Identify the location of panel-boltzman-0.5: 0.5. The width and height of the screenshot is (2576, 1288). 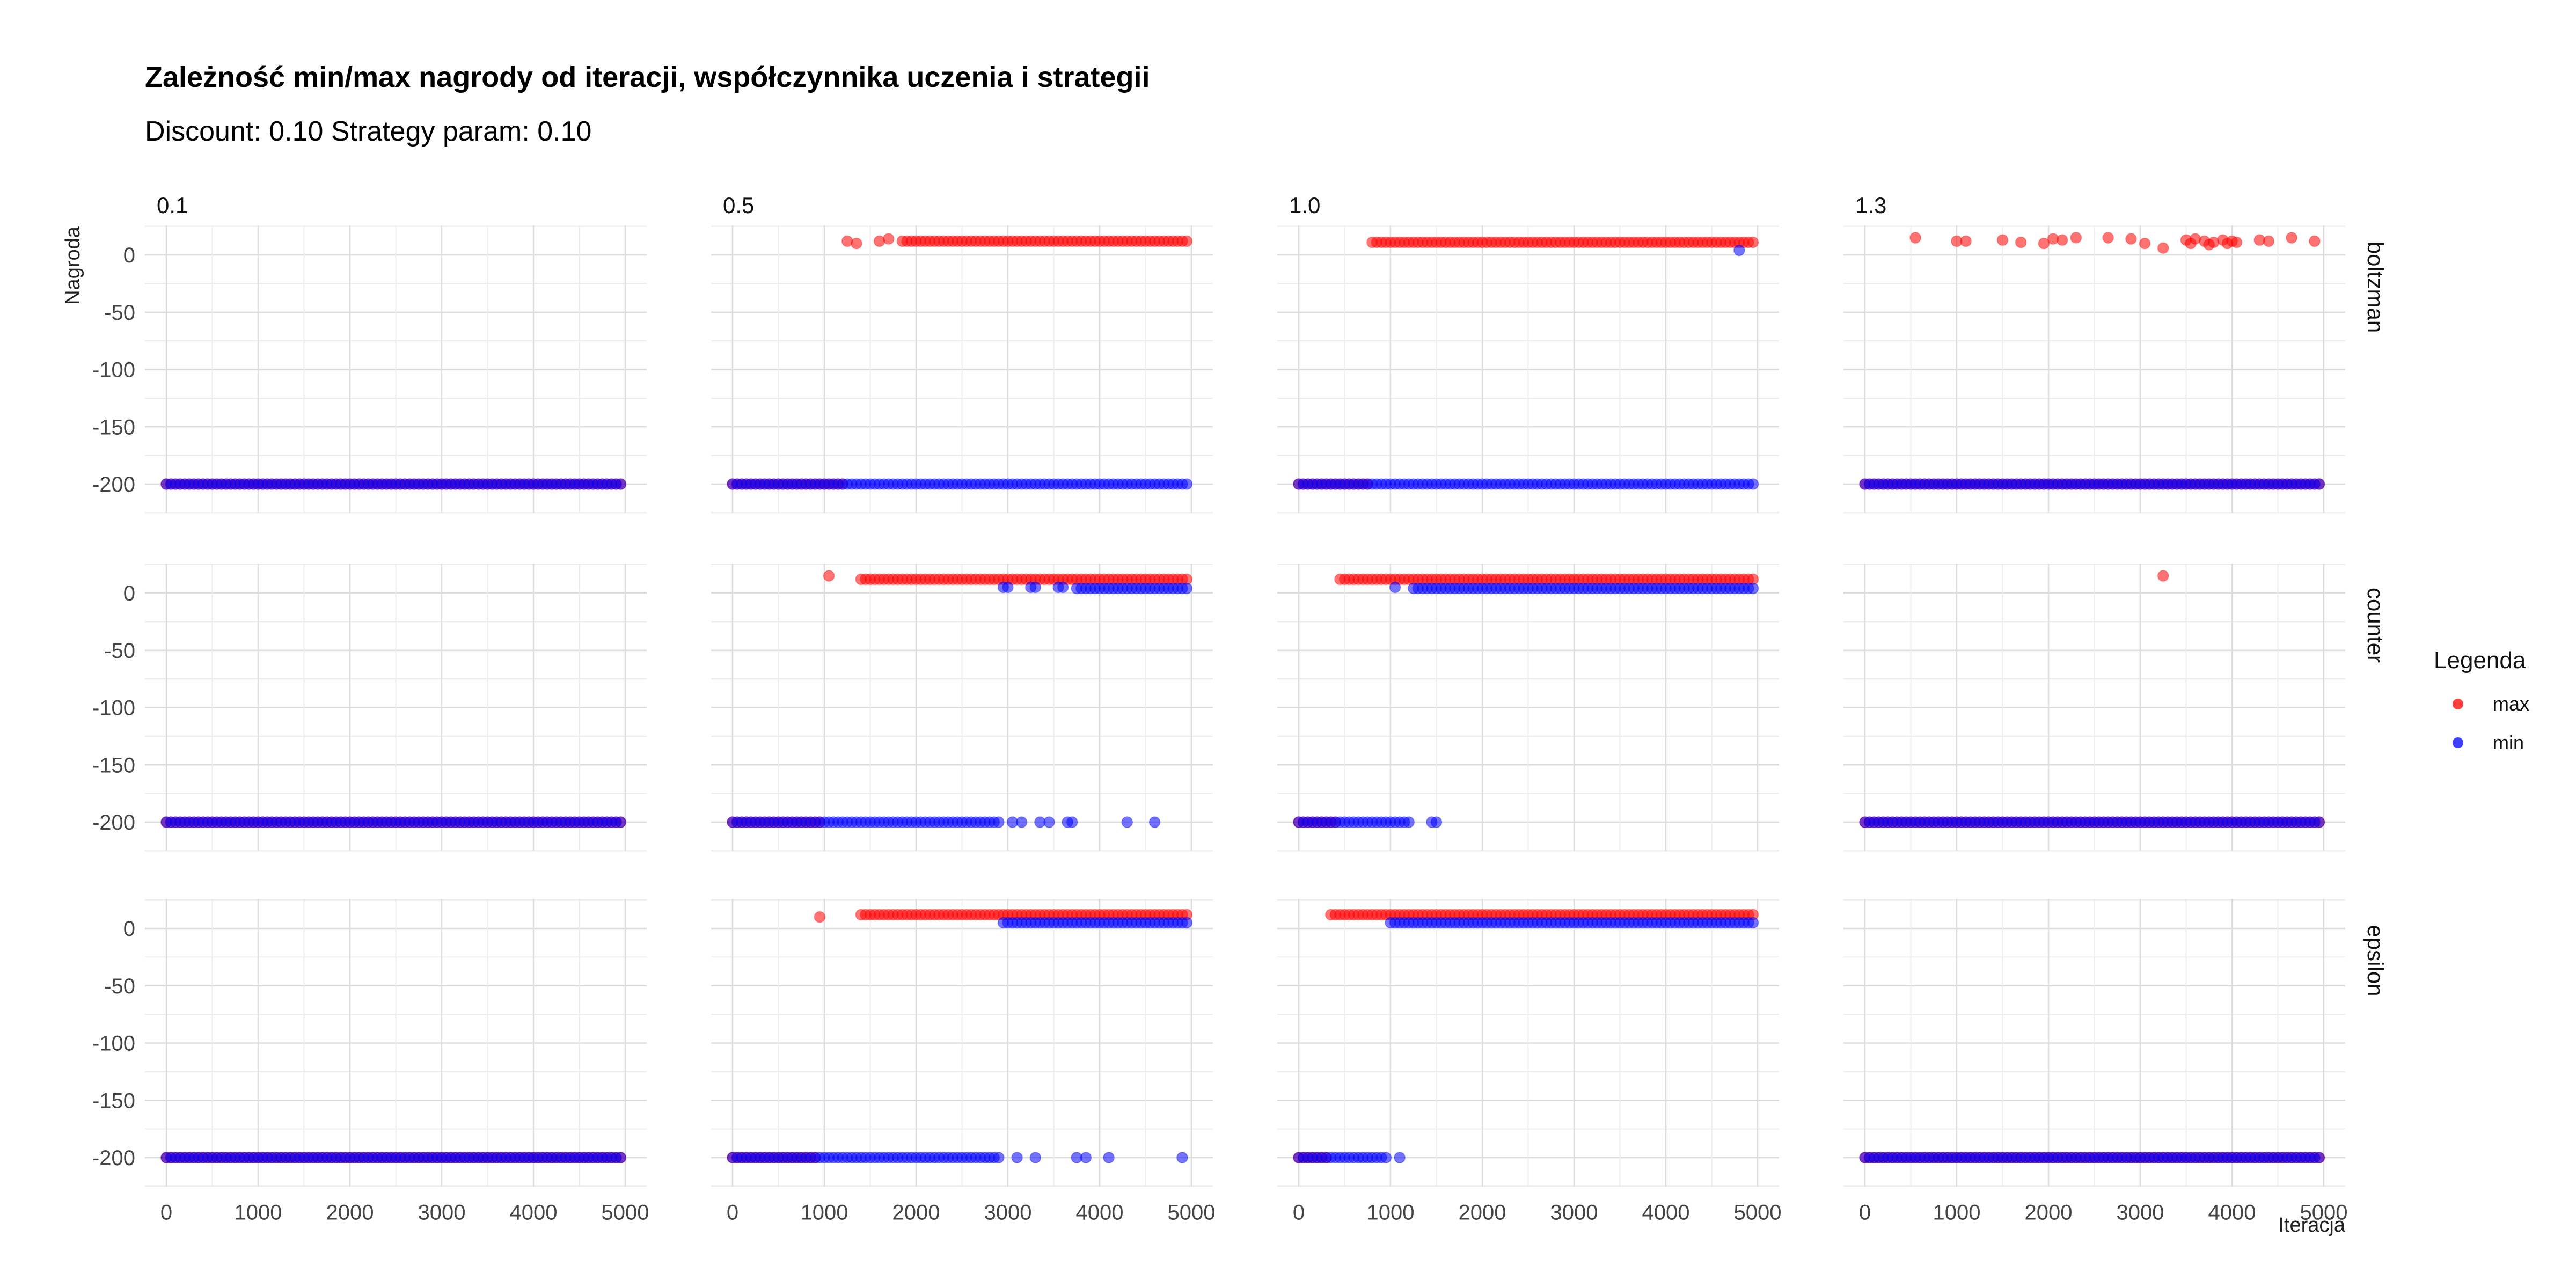
(962, 353).